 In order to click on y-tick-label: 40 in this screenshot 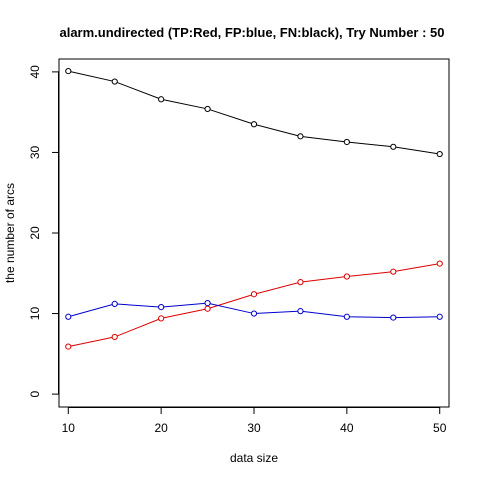, I will do `click(35, 72)`.